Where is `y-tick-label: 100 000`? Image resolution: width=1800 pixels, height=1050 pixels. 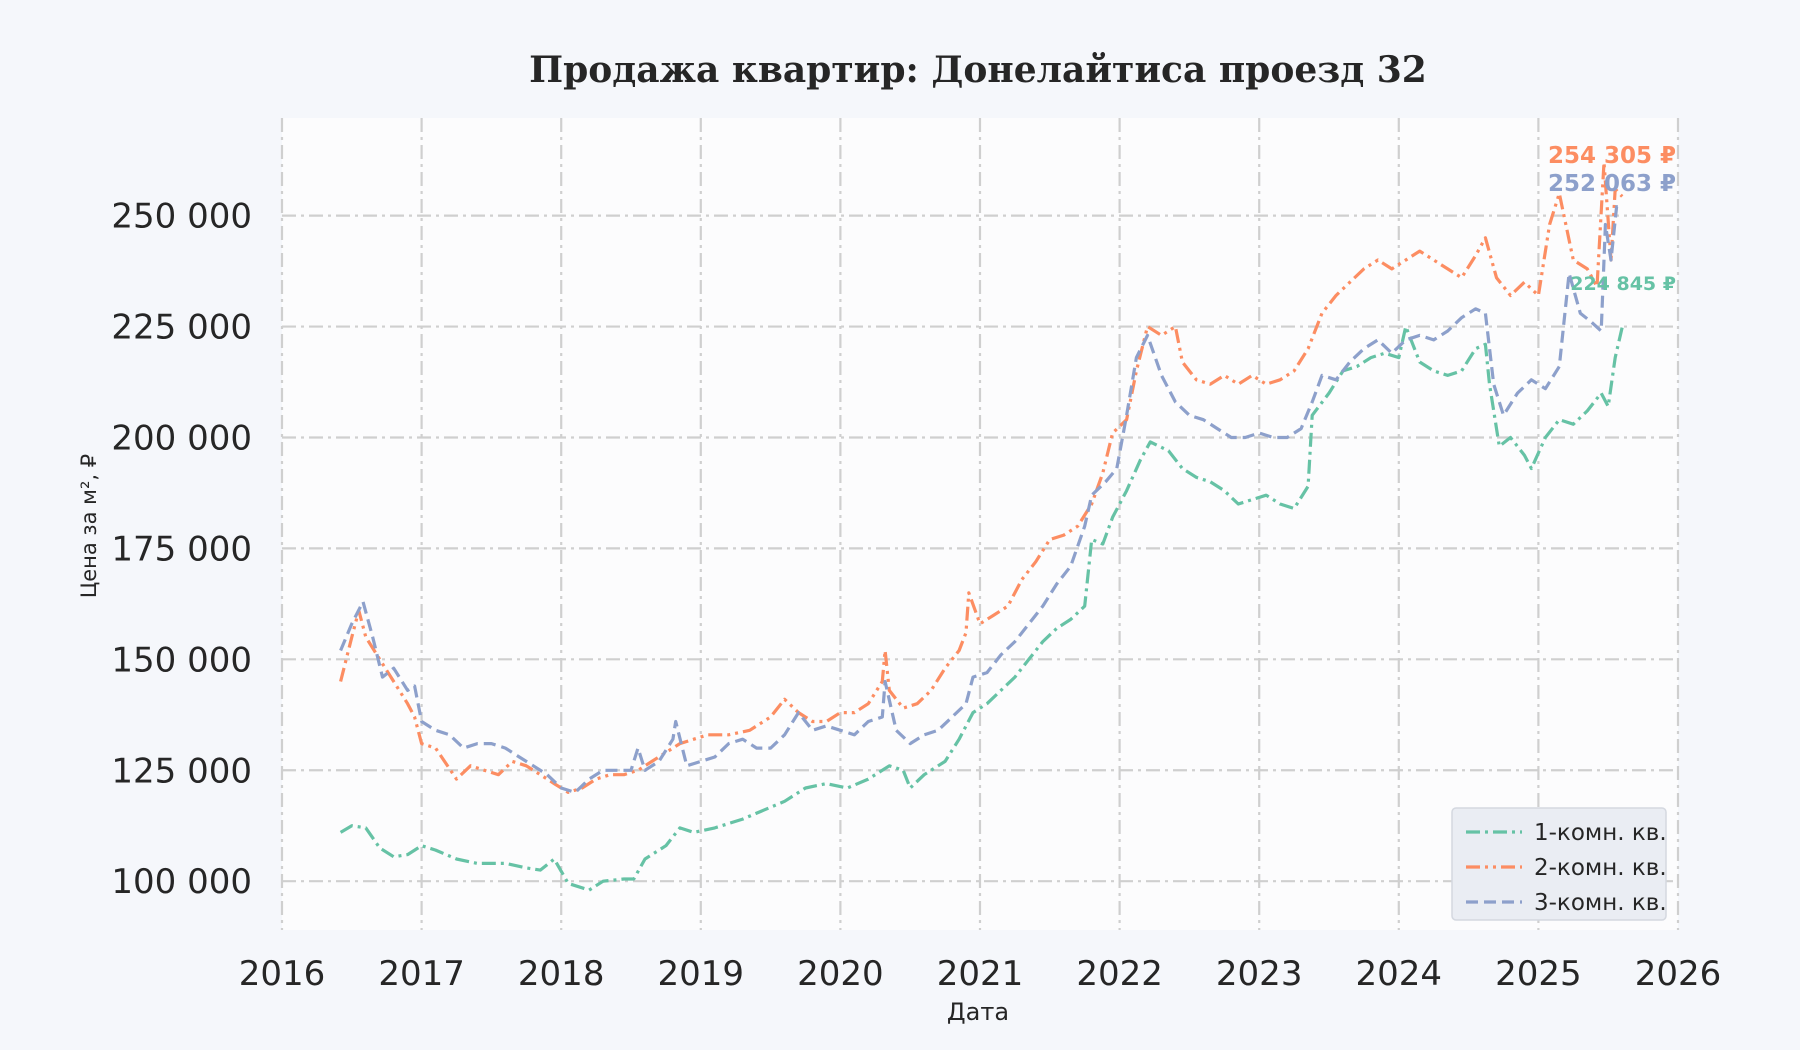 y-tick-label: 100 000 is located at coordinates (181, 882).